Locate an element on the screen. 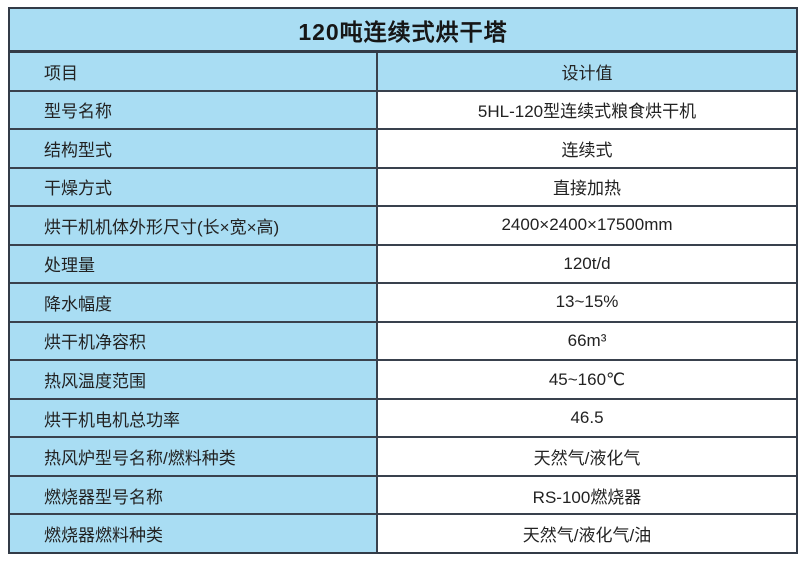 This screenshot has height=563, width=808. table-row: 处理量 120t/d is located at coordinates (403, 265).